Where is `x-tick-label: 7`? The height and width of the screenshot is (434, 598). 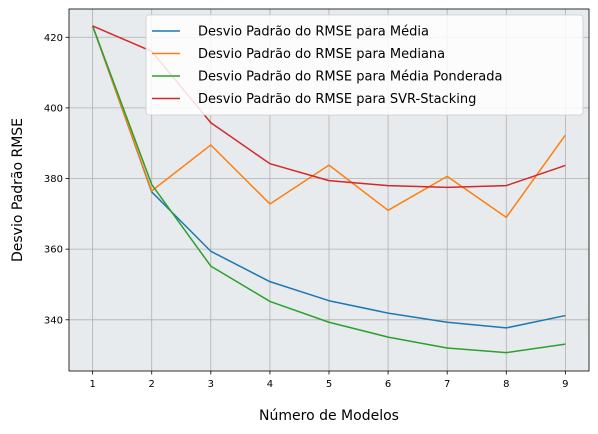 x-tick-label: 7 is located at coordinates (447, 384).